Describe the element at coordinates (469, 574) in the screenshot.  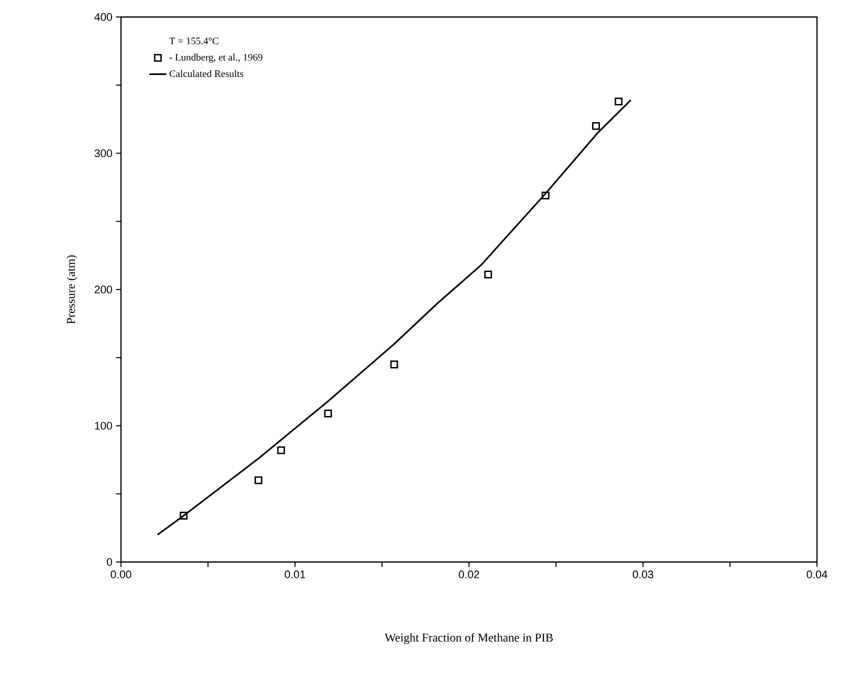
I see `x-tick-label: 0.02` at that location.